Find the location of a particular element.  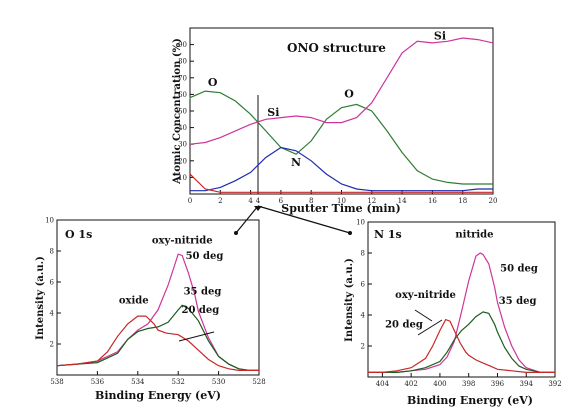

depth-series-c is located at coordinates (341, 183).